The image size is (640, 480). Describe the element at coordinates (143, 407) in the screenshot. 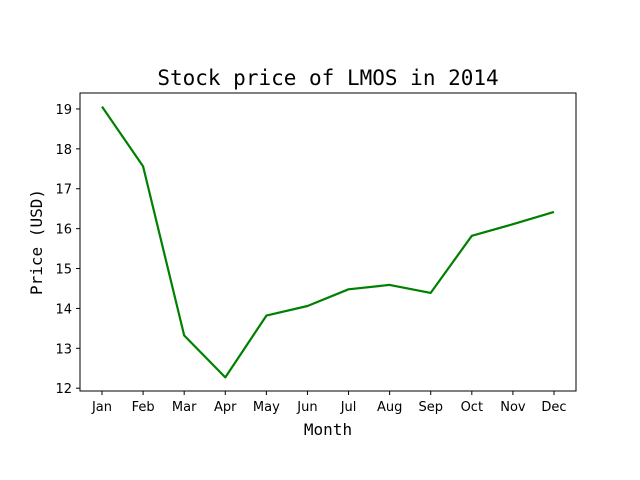

I see `x-tick-label: Feb` at that location.